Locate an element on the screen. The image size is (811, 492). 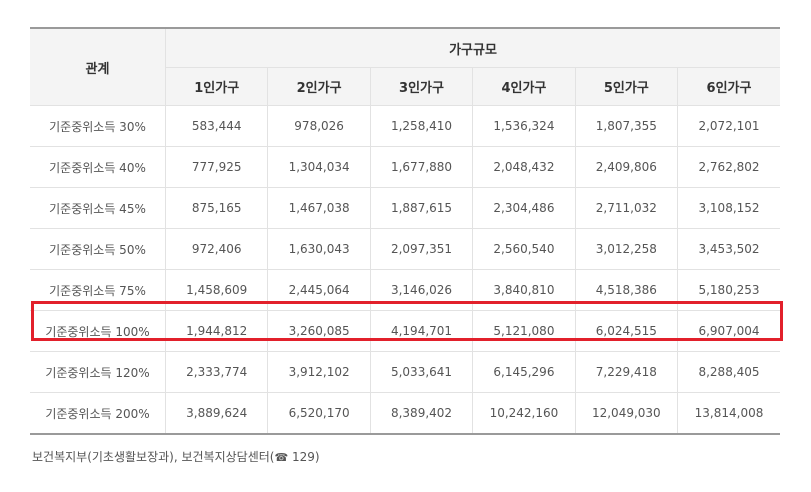
table-cell: 1,807,355 is located at coordinates (626, 126).